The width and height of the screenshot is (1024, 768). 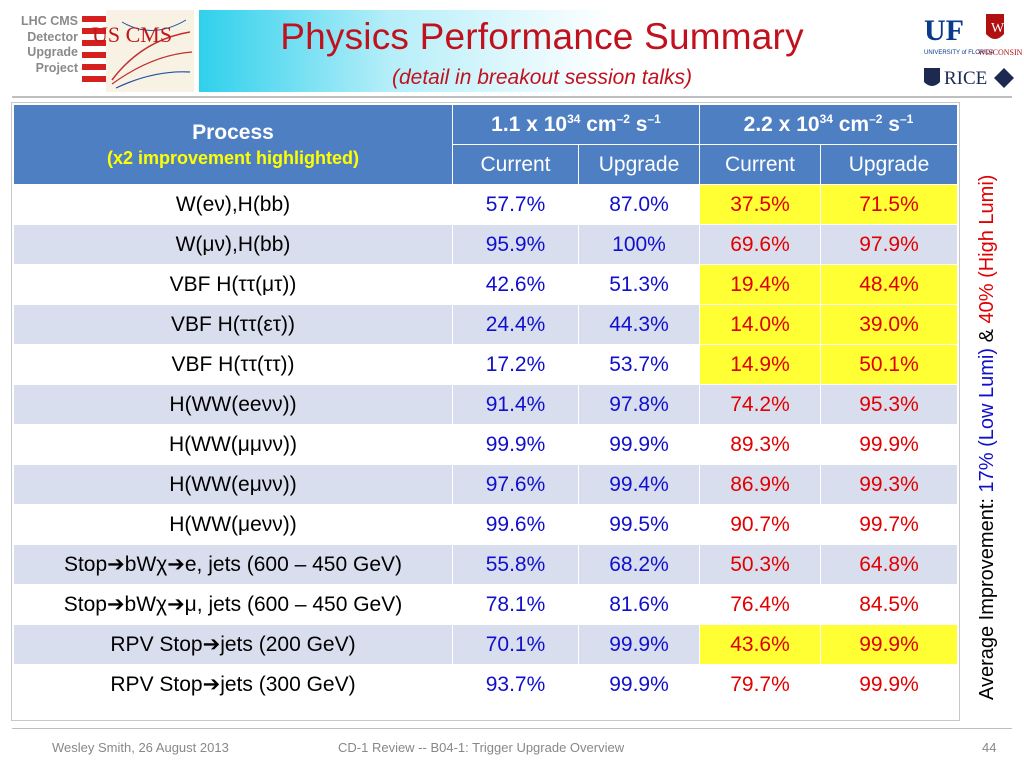 I want to click on low-upgrade-cell: 53.7%, so click(x=639, y=364).